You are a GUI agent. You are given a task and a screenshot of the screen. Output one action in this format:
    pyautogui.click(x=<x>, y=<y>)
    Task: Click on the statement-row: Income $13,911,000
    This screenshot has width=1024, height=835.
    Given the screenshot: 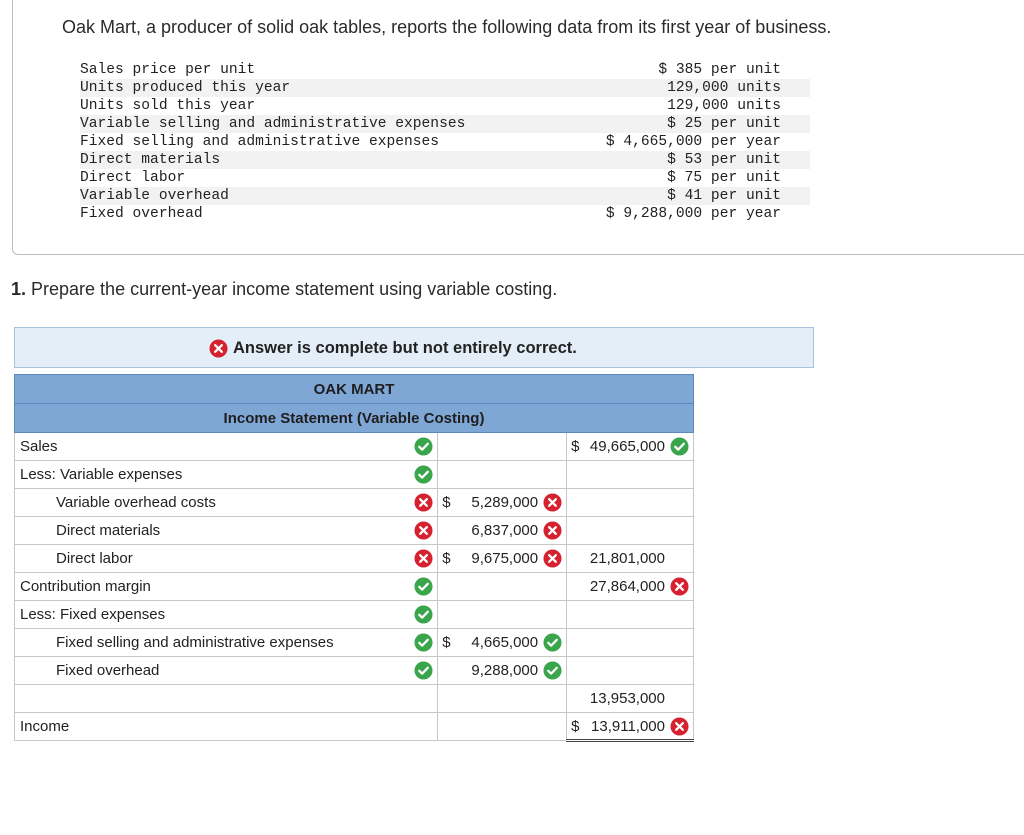 What is the action you would take?
    pyautogui.click(x=353, y=727)
    